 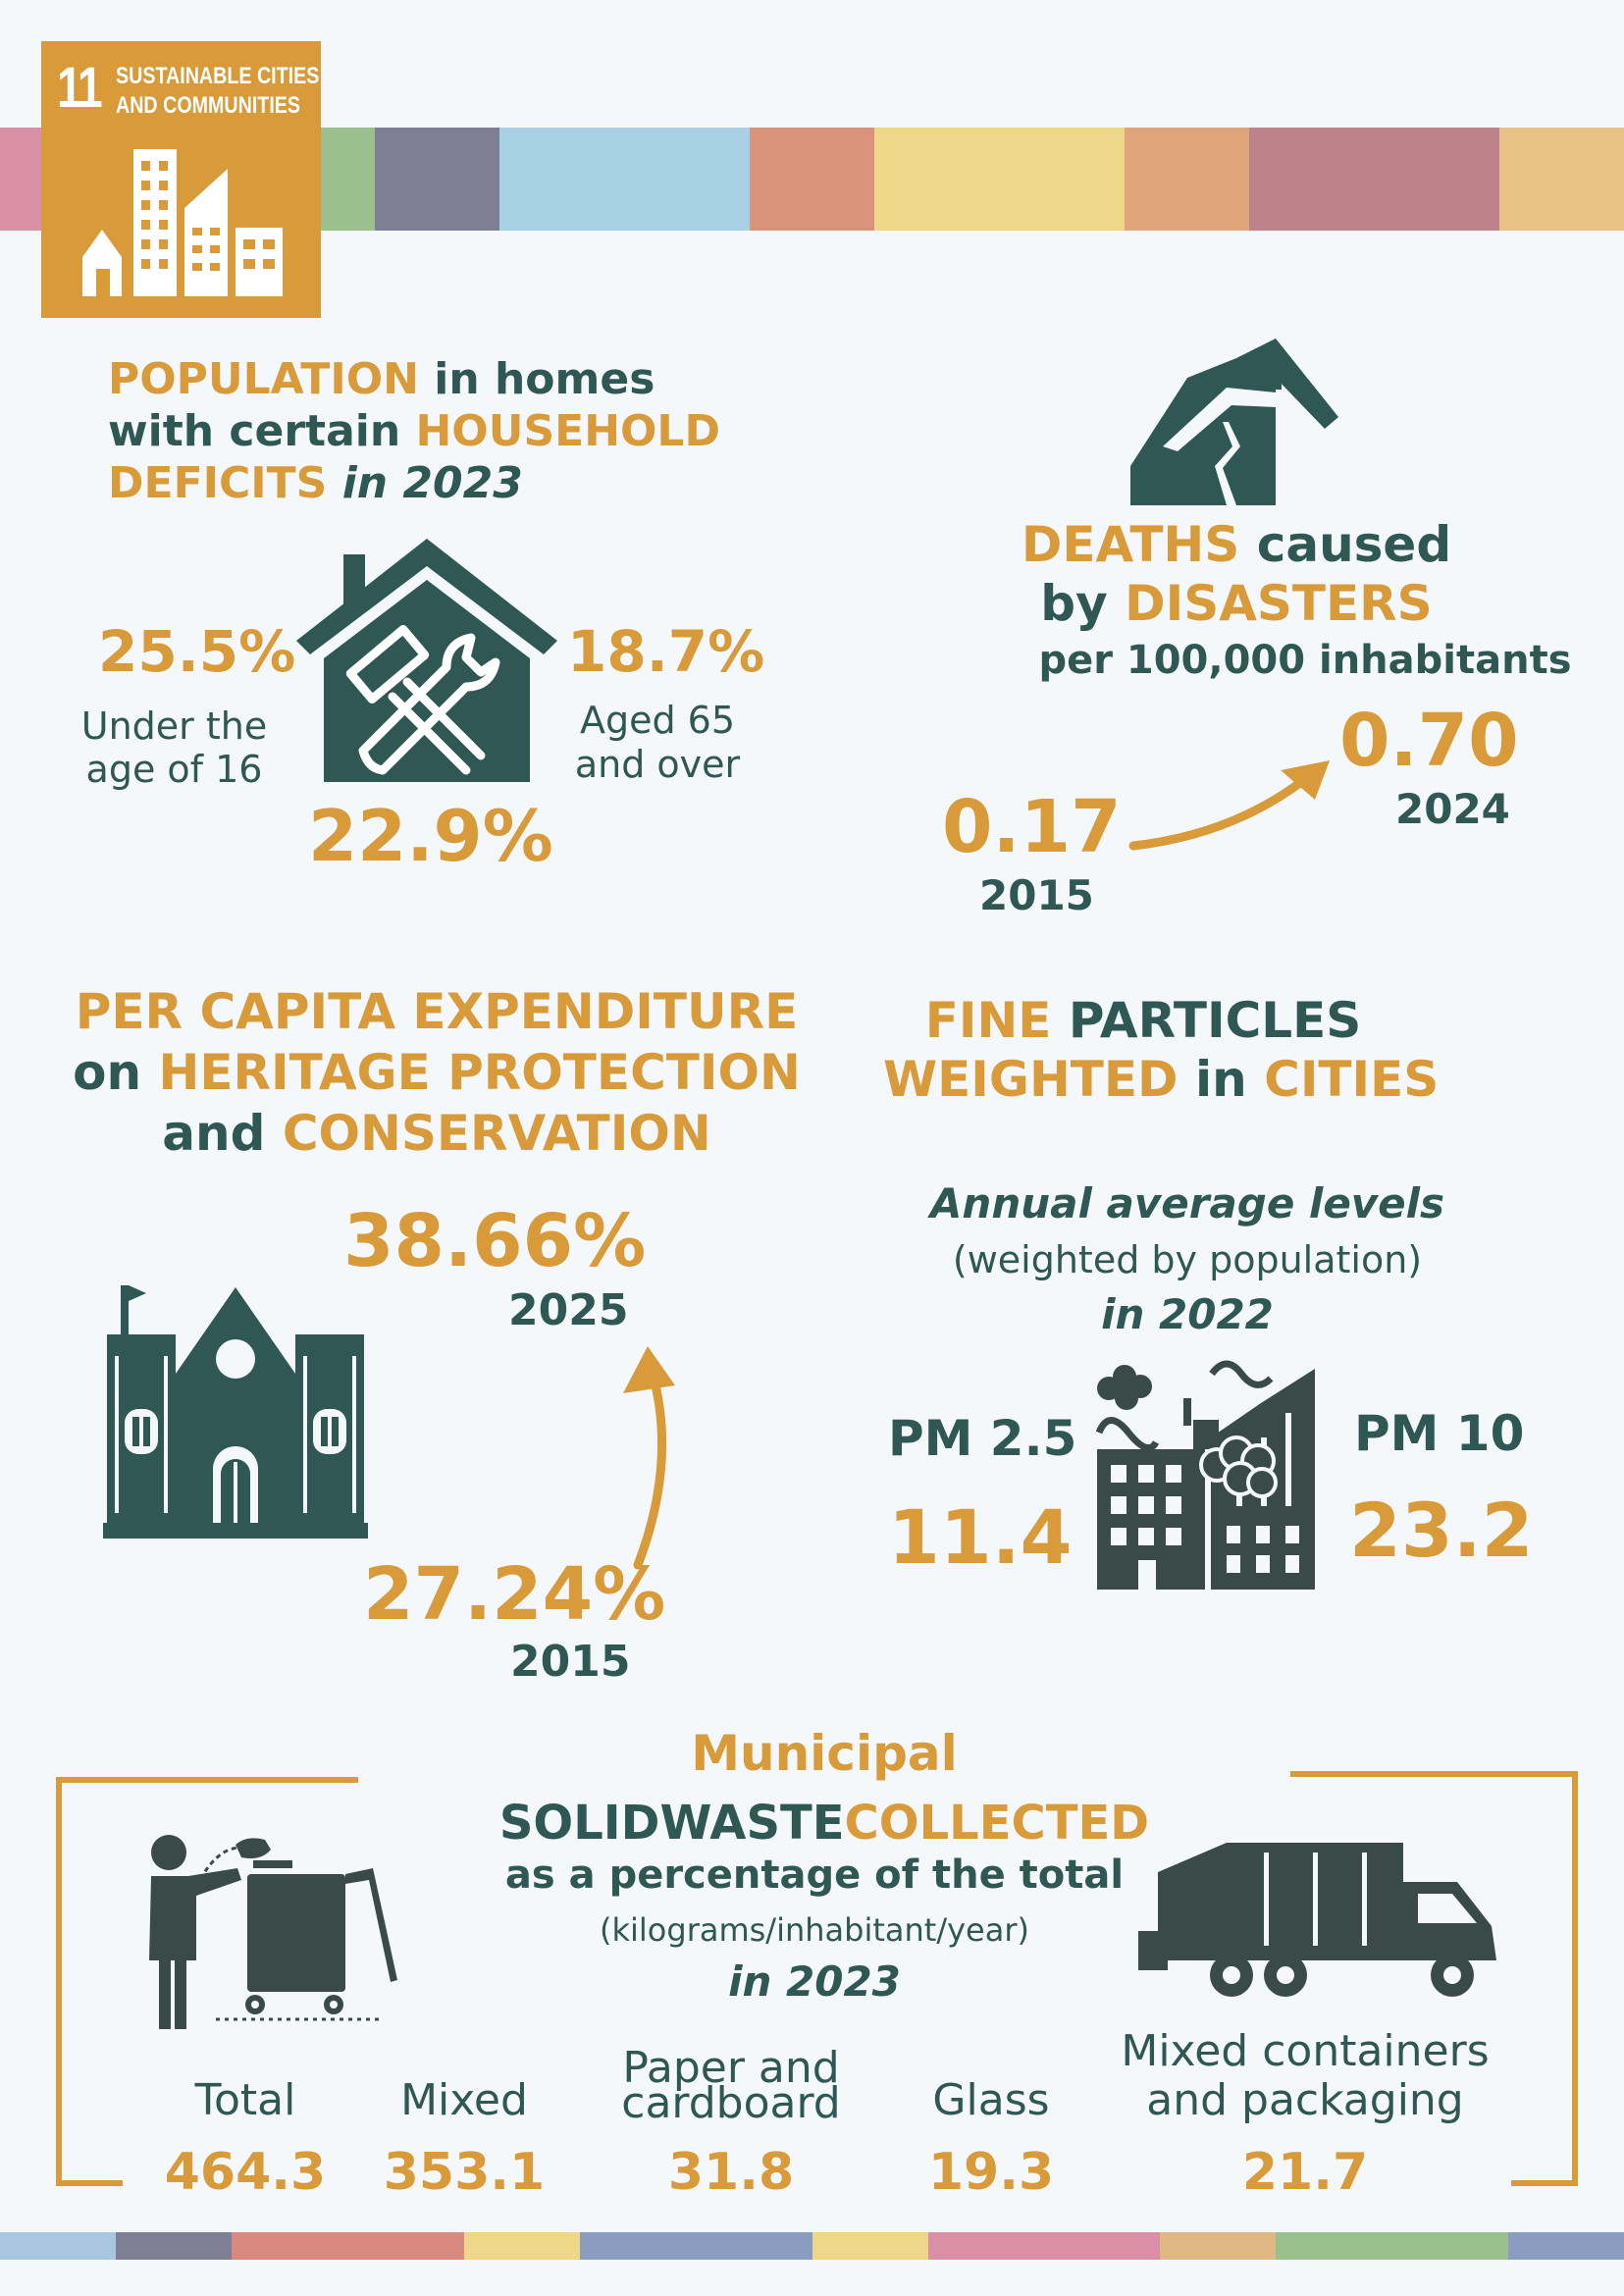 What do you see at coordinates (1429, 741) in the screenshot?
I see `deaths-2024-value: 0.70` at bounding box center [1429, 741].